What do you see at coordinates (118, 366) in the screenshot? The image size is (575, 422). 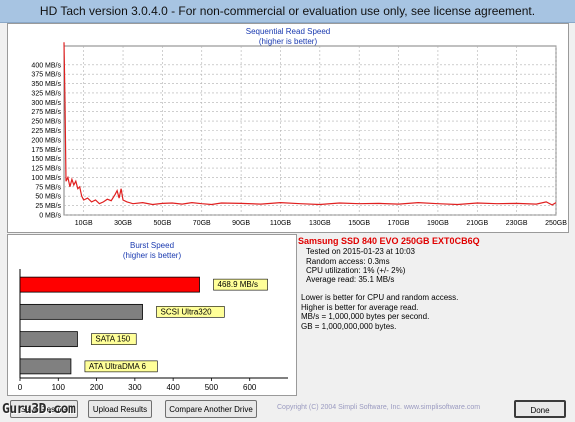 I see `bar-label: ATA UltraDMA 6` at bounding box center [118, 366].